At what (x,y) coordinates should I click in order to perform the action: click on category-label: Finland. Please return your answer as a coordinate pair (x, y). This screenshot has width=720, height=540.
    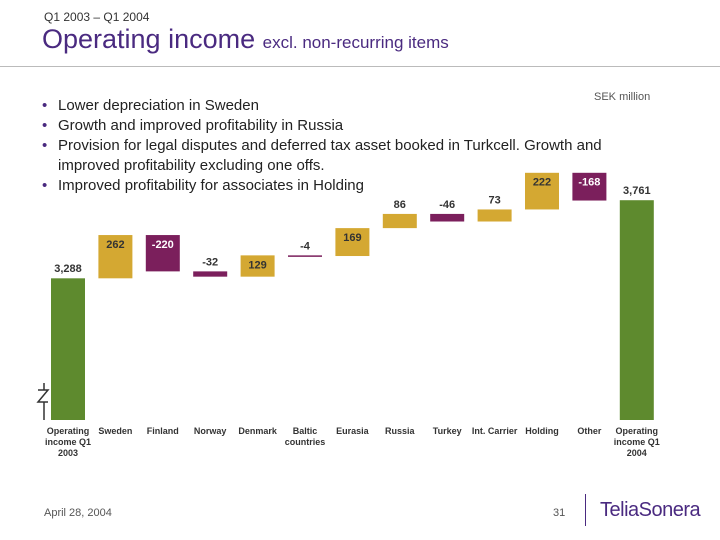
    Looking at the image, I should click on (162, 431).